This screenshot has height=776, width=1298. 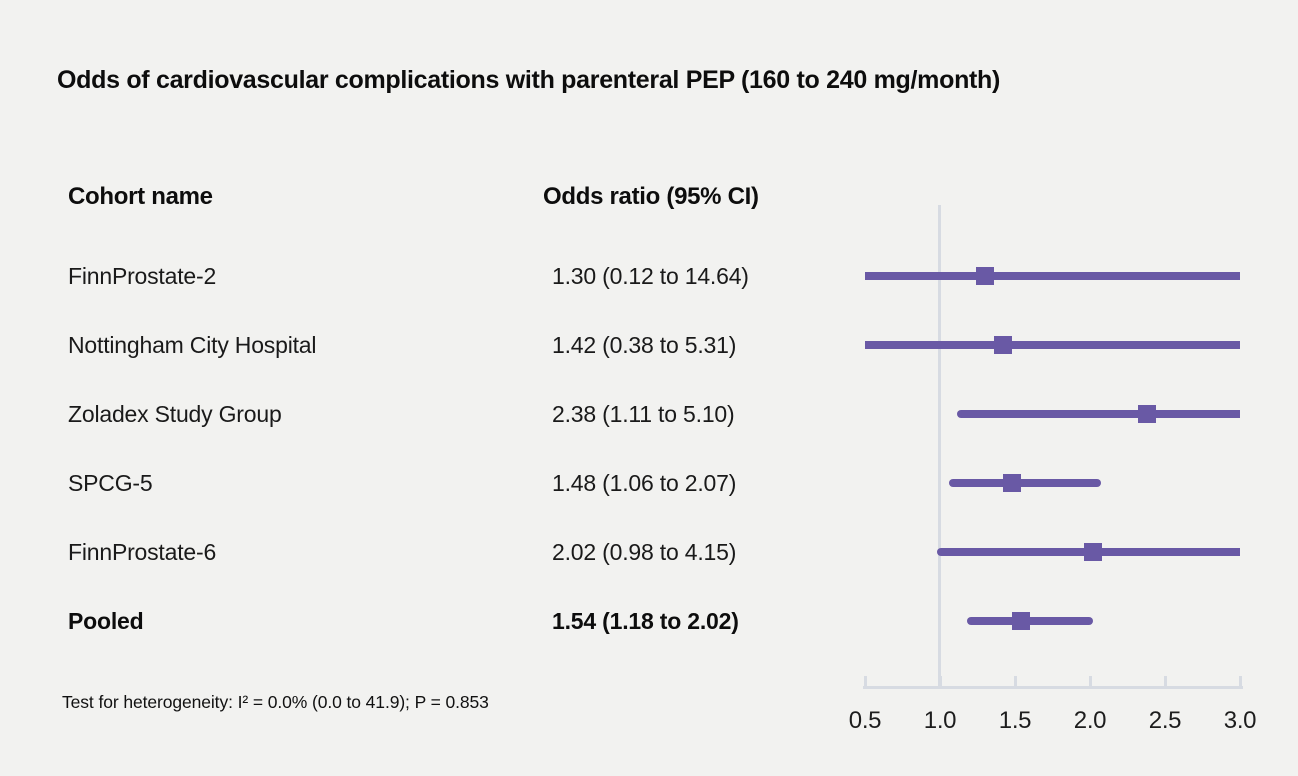 I want to click on x-axis-line, so click(x=1053, y=687).